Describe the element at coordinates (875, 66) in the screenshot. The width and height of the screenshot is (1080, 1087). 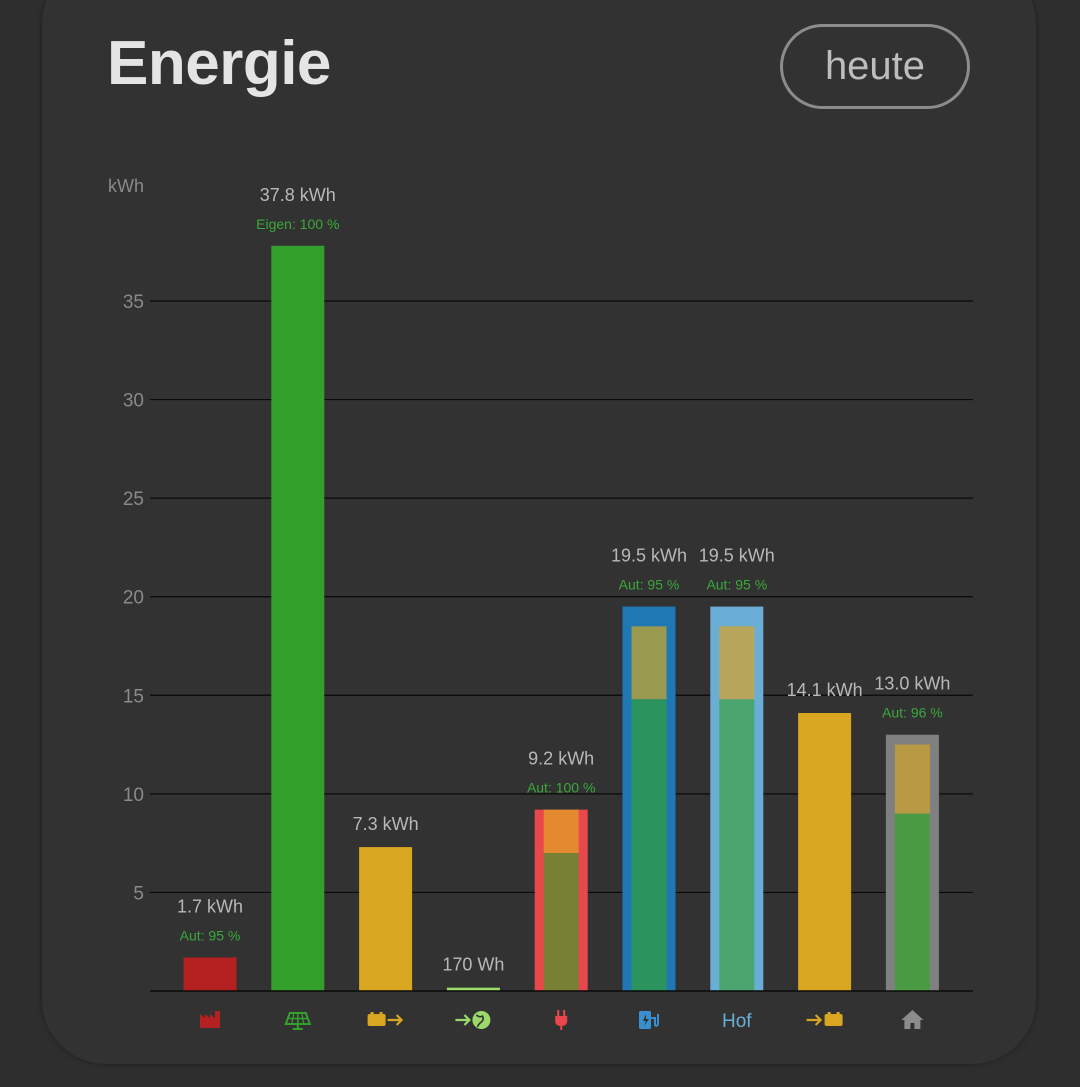
I see `period-selector-button: heute` at that location.